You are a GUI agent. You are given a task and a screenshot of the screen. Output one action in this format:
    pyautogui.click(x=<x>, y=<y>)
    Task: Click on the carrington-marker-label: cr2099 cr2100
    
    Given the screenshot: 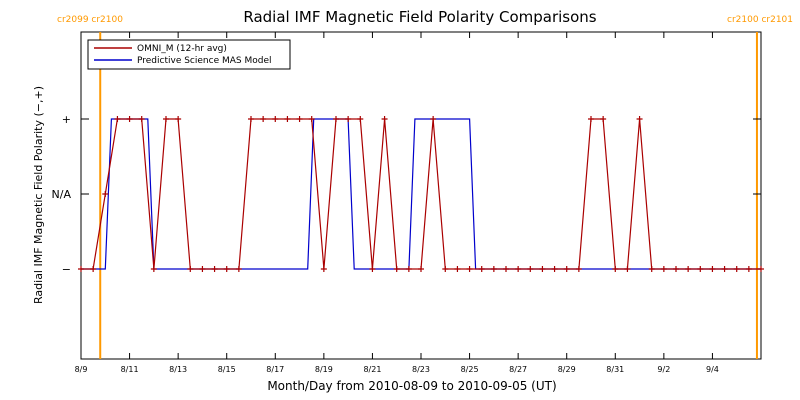 What is the action you would take?
    pyautogui.click(x=90, y=20)
    